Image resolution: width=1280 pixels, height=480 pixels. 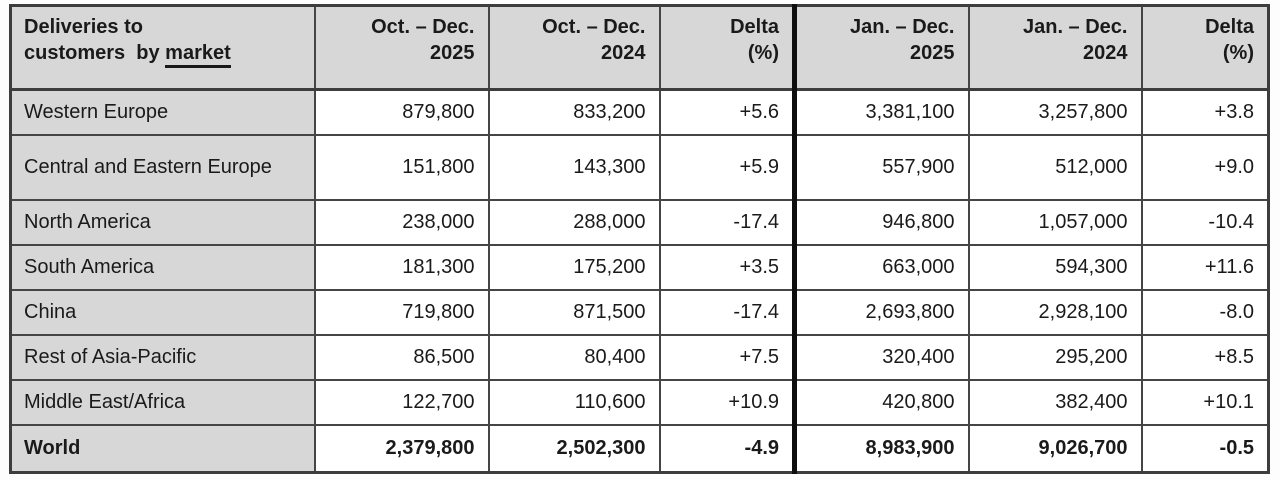 I want to click on value-cell: +8.5, so click(x=1205, y=357).